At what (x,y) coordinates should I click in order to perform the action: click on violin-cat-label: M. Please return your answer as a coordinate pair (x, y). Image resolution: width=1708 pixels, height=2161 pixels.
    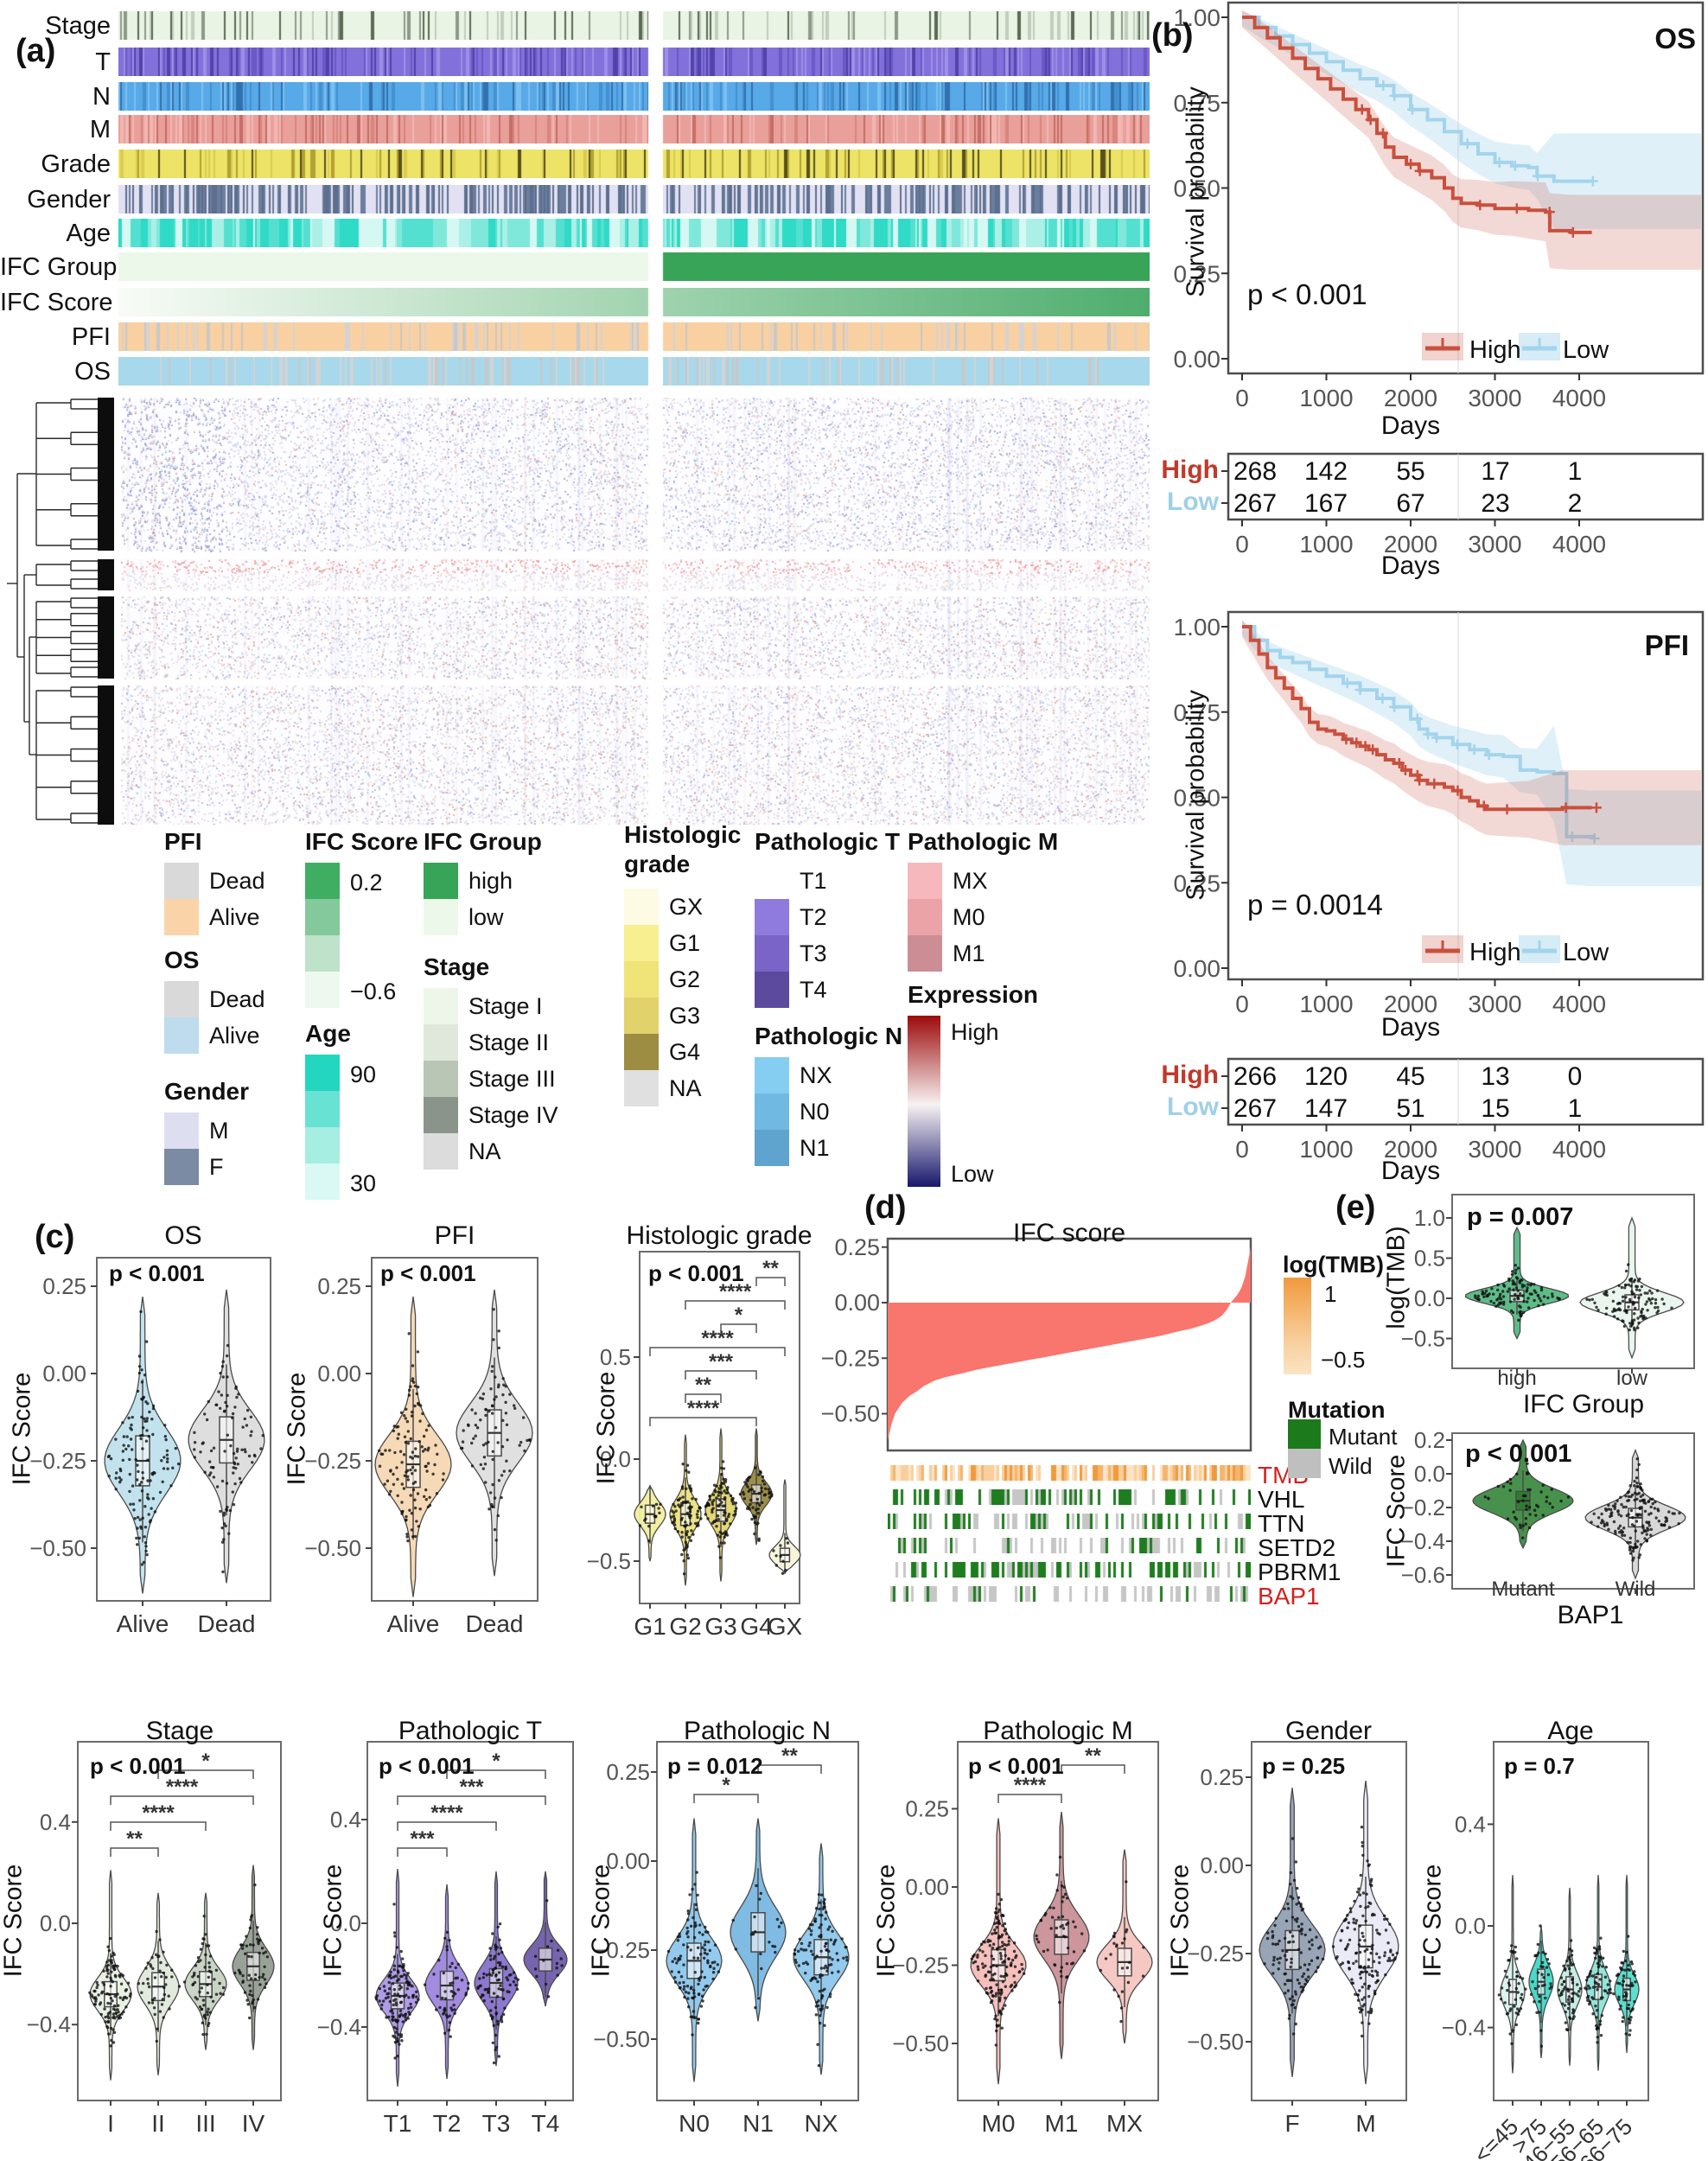
    Looking at the image, I should click on (1365, 2123).